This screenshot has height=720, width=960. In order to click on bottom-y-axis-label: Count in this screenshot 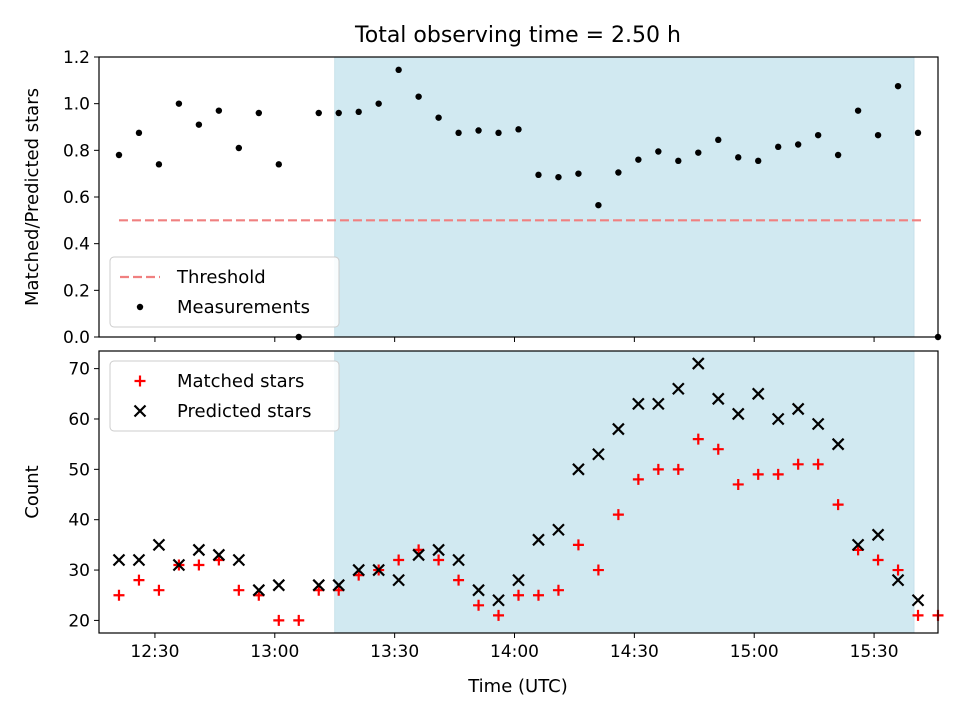, I will do `click(32, 491)`.